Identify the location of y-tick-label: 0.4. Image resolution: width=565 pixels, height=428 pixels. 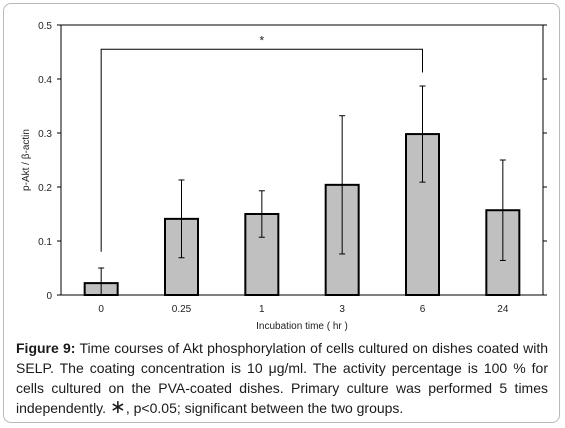
(45, 80).